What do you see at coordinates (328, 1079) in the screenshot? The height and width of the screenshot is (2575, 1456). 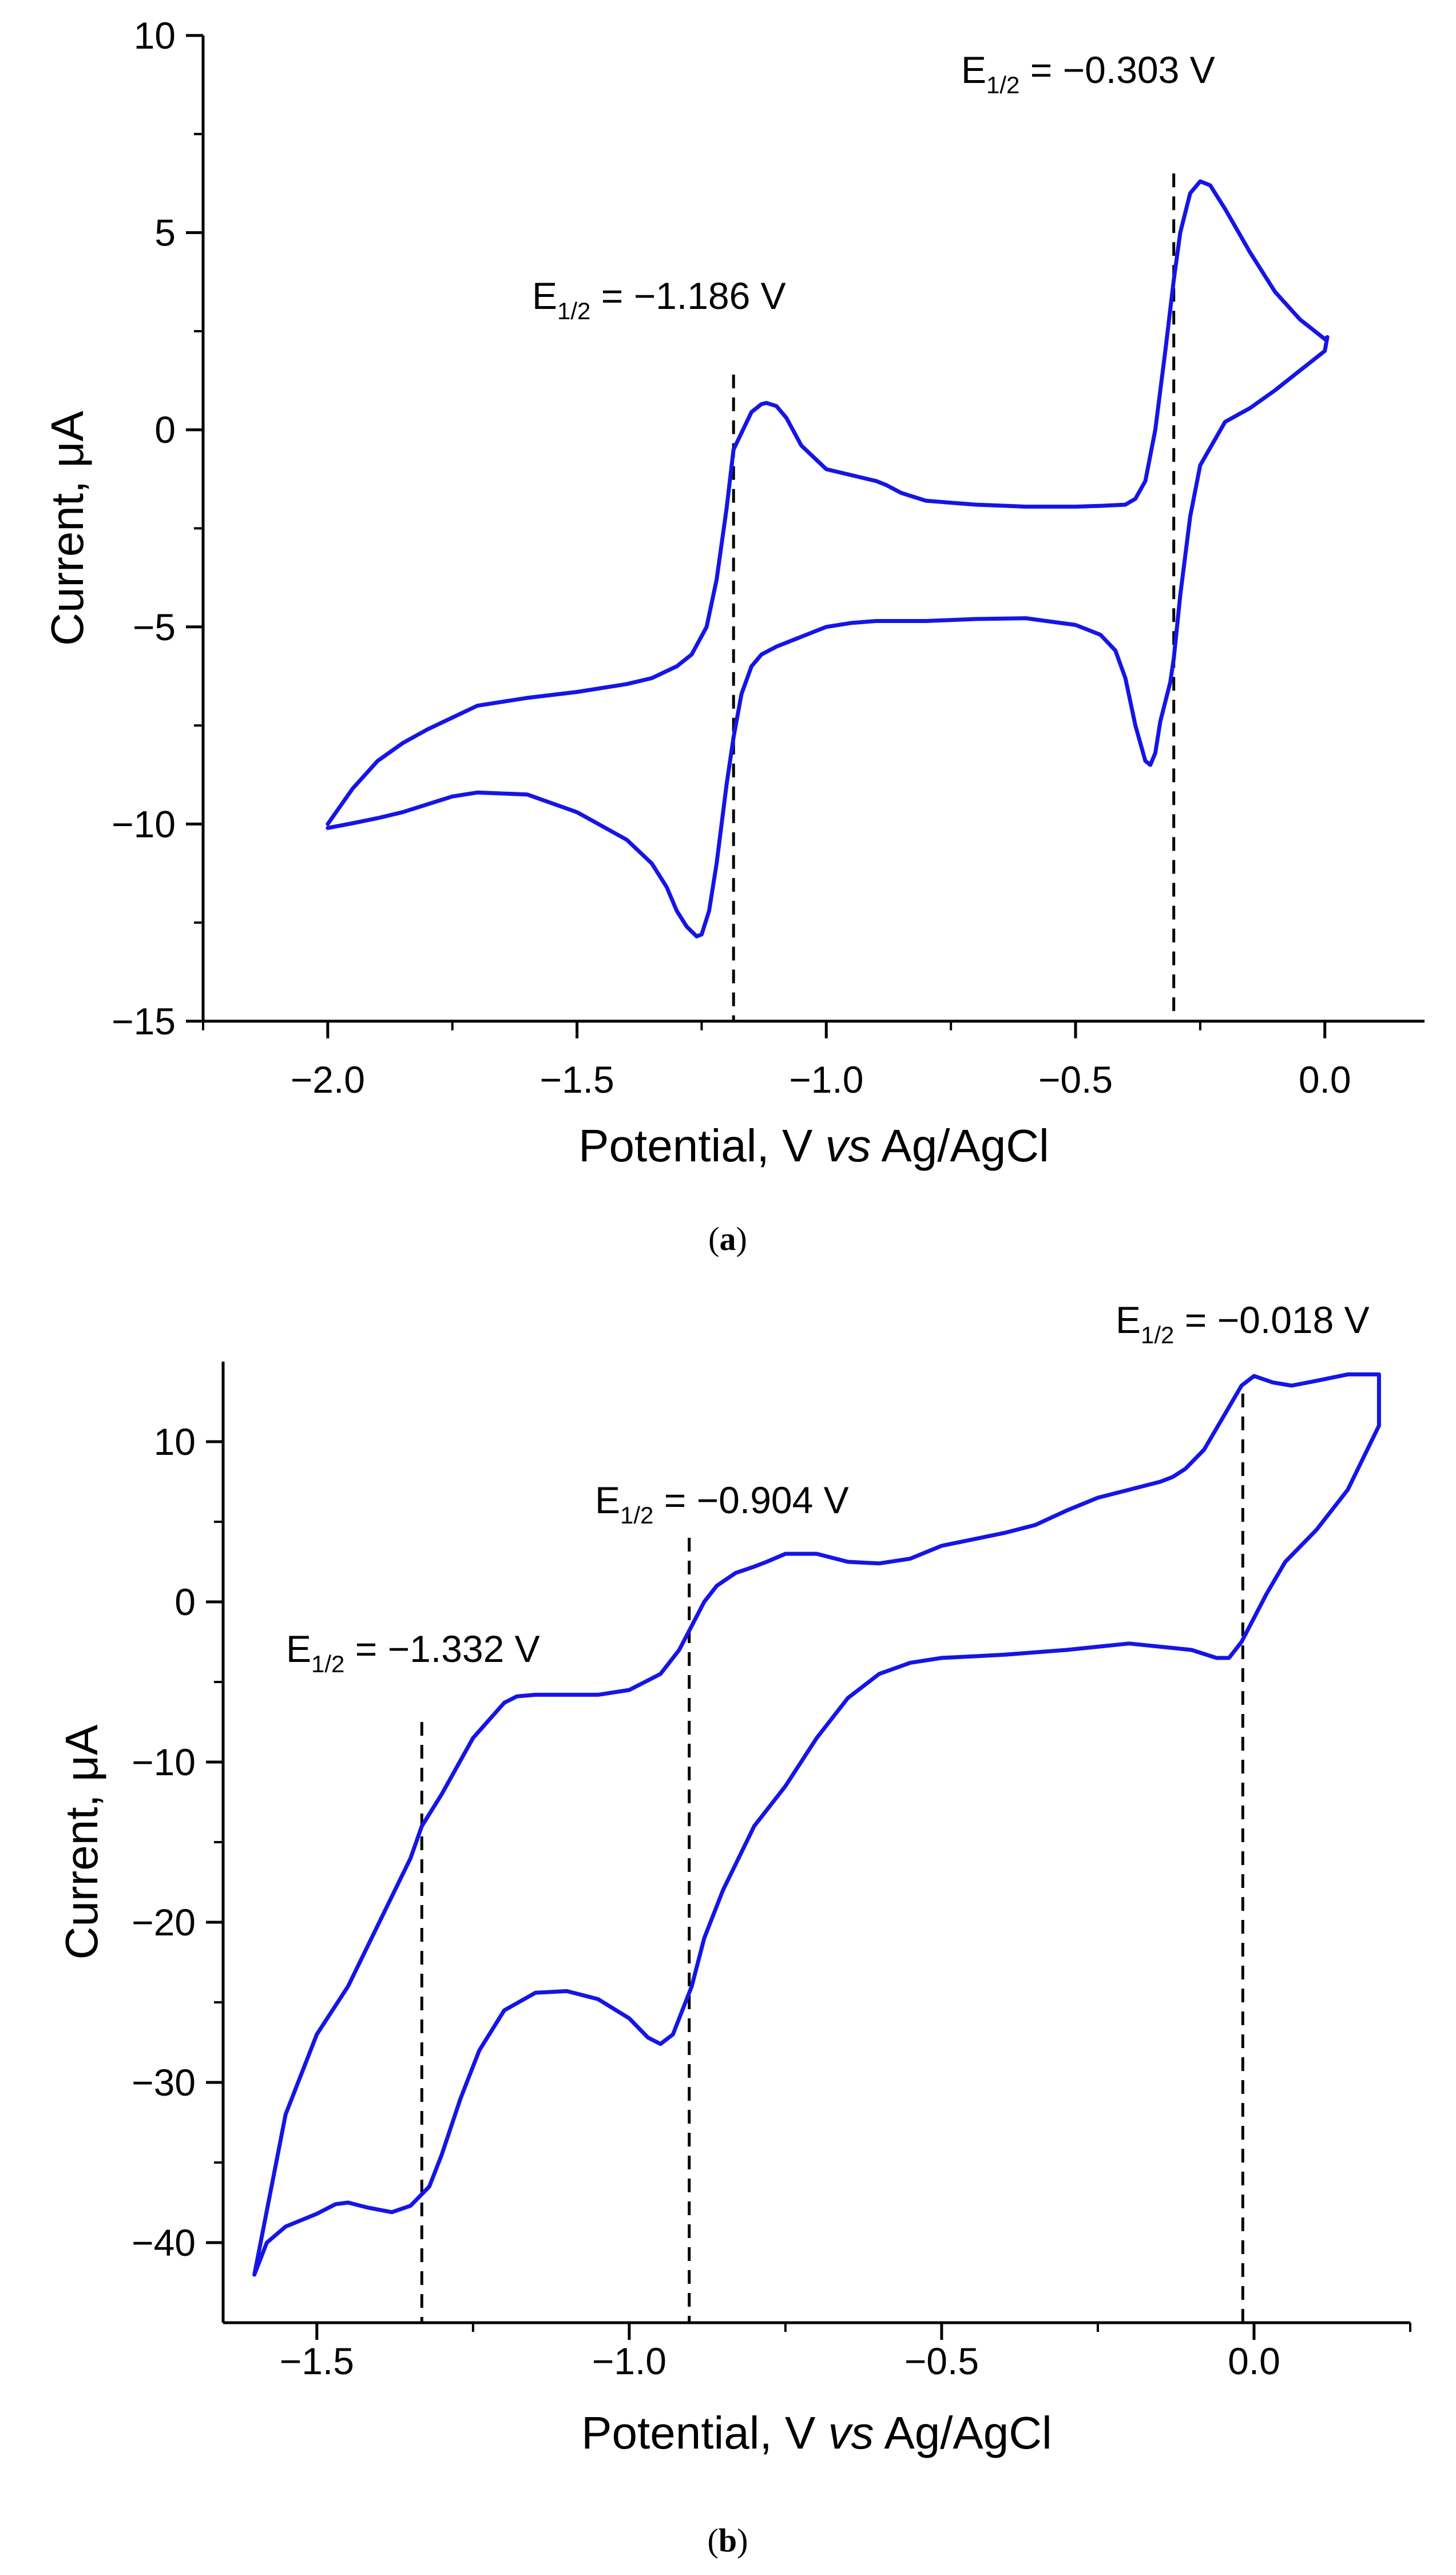 I see `x-tick-label: −2.0` at bounding box center [328, 1079].